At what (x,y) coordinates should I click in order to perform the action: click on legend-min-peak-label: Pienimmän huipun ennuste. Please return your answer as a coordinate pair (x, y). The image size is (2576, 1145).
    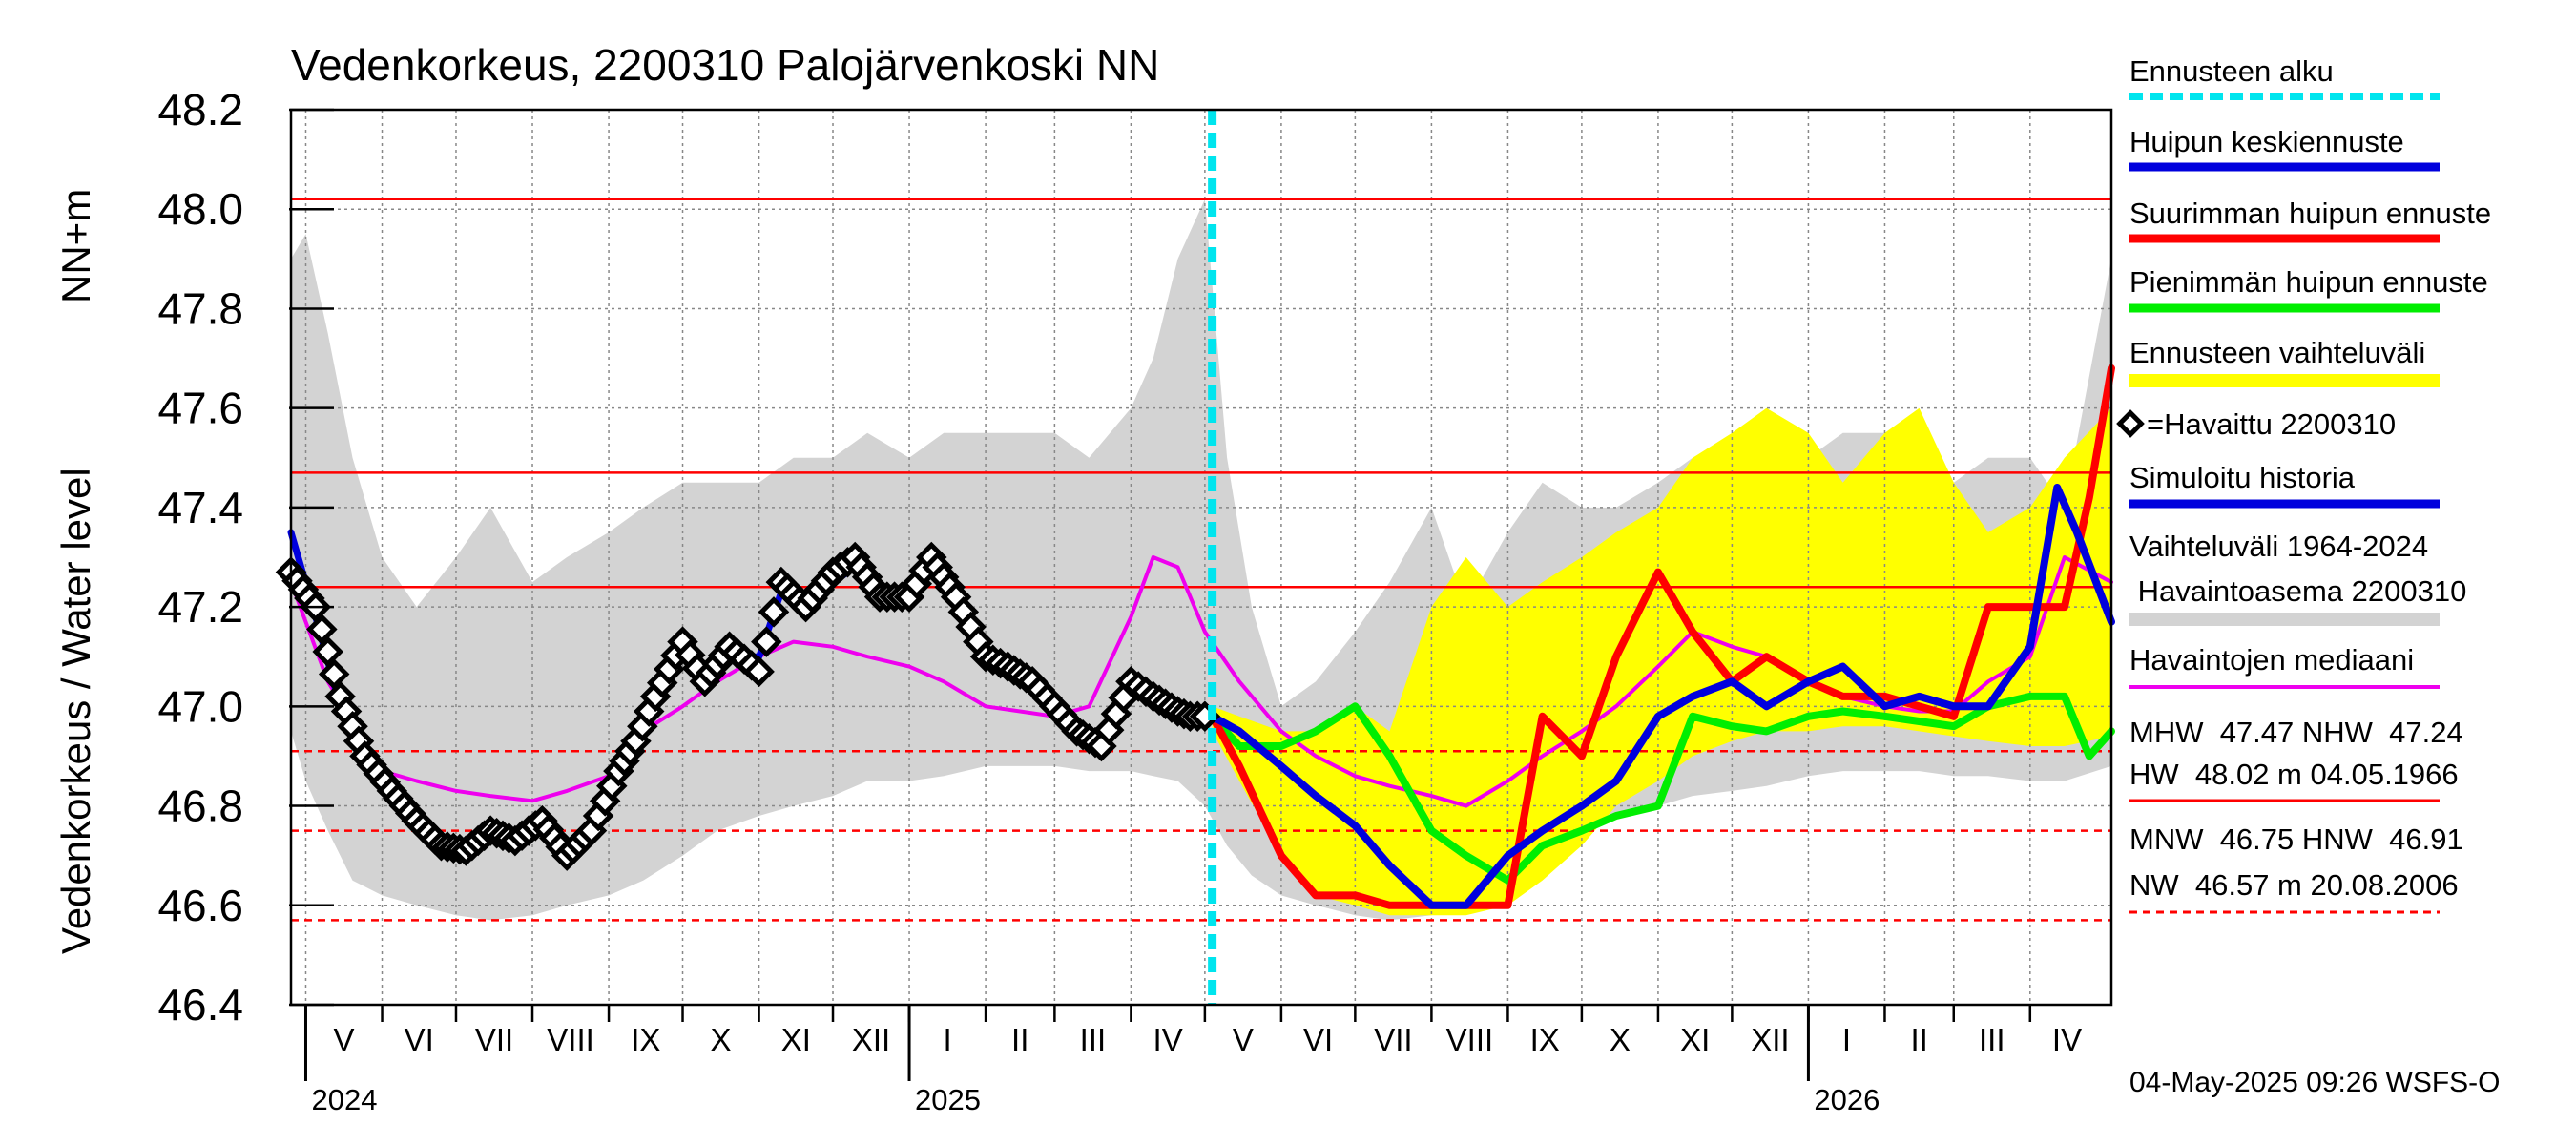
    Looking at the image, I should click on (2308, 282).